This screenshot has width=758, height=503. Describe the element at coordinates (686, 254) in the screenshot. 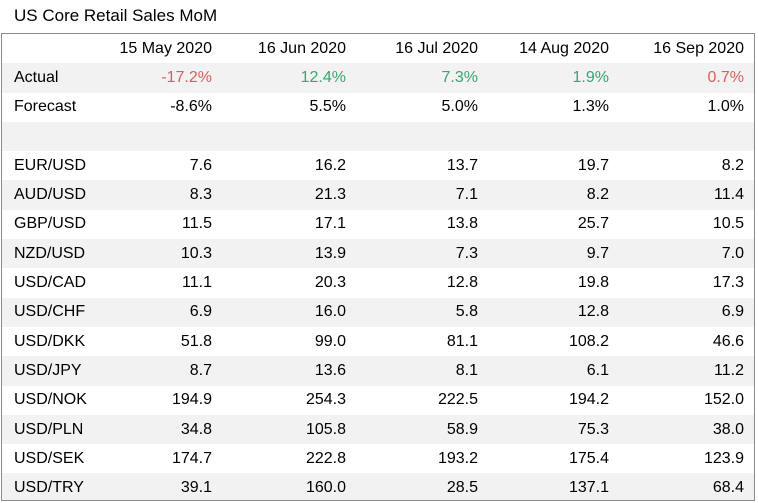

I see `pair-value: 7.0` at that location.